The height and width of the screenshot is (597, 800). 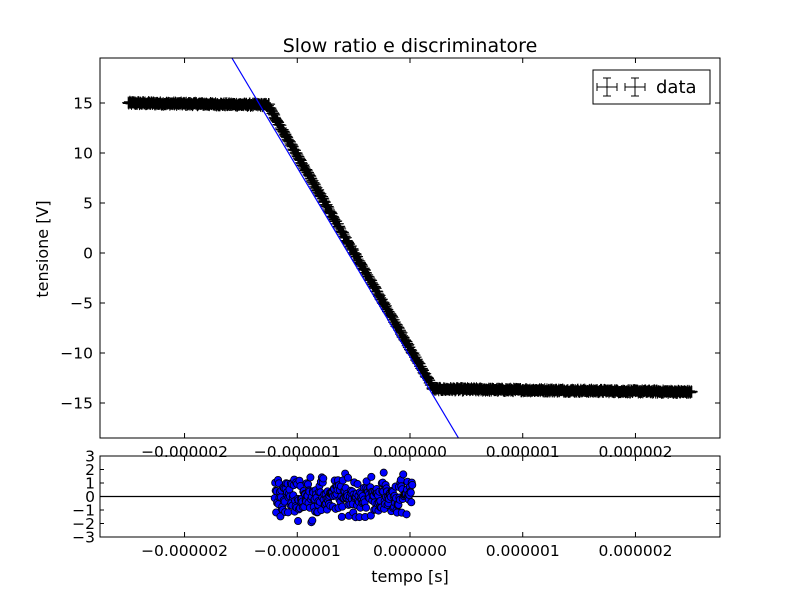 I want to click on y-tick-label: −15, so click(x=76, y=404).